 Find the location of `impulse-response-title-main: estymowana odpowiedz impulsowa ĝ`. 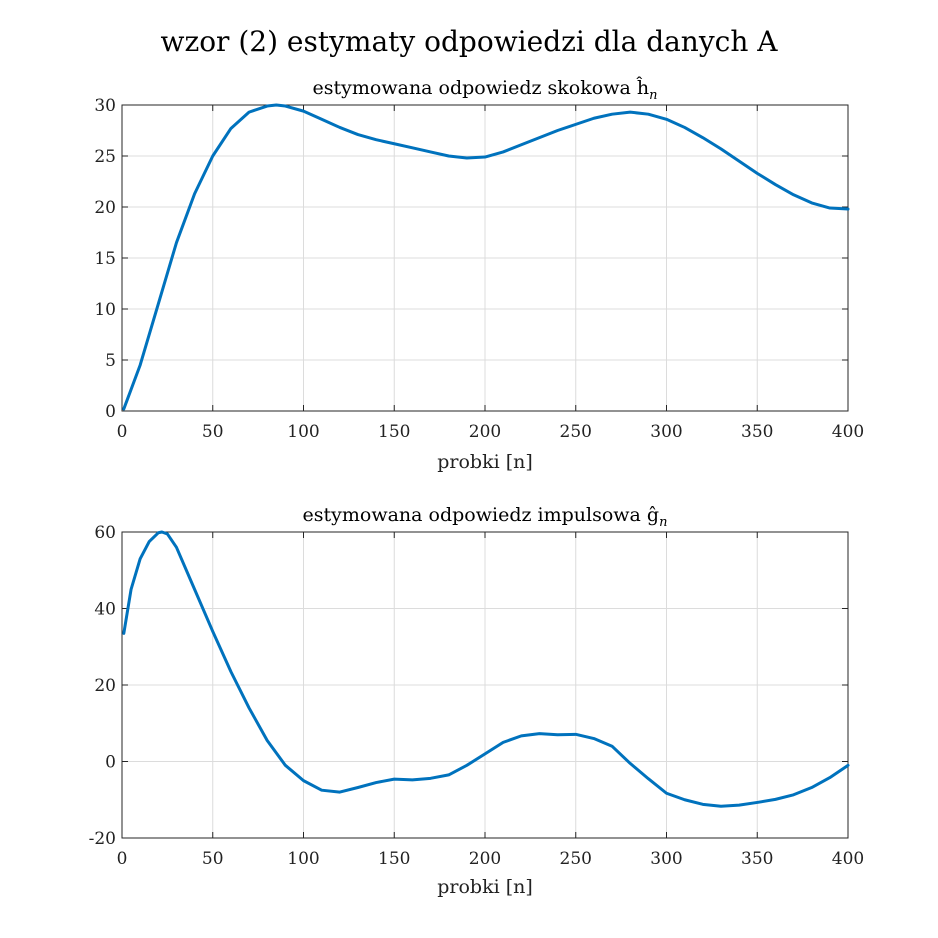

impulse-response-title-main: estymowana odpowiedz impulsowa ĝ is located at coordinates (481, 515).